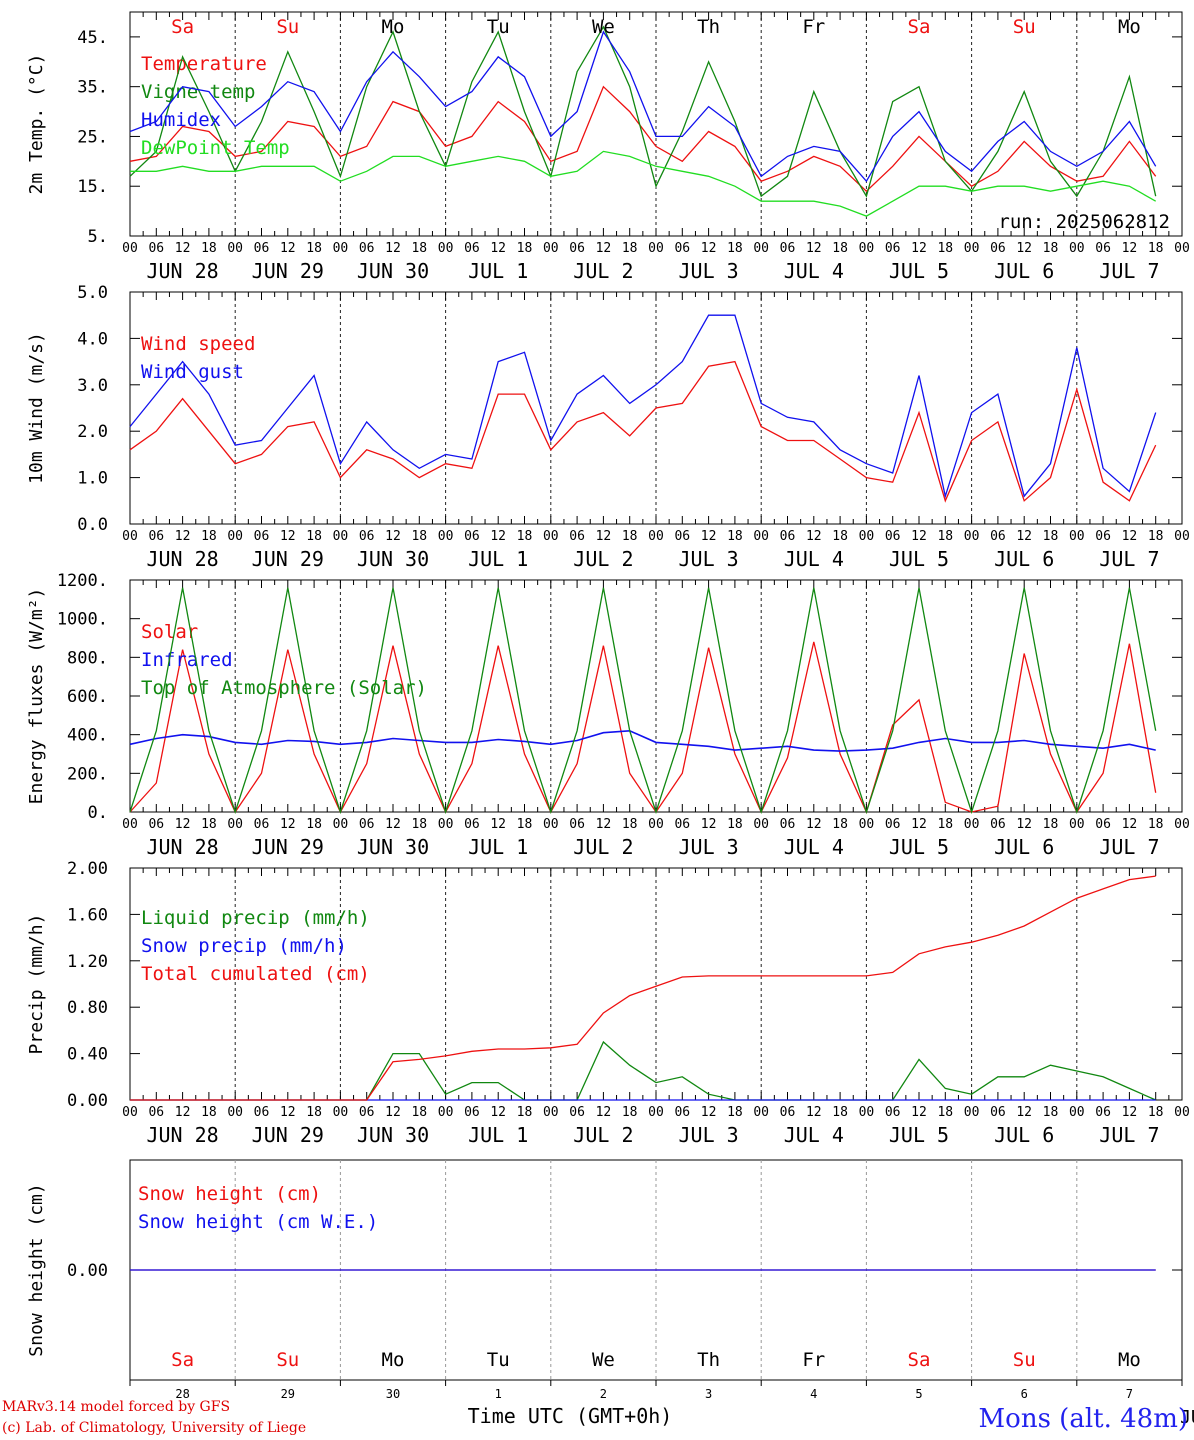 The image size is (1194, 1440). What do you see at coordinates (198, 344) in the screenshot?
I see `legend-entry: Wind speed` at bounding box center [198, 344].